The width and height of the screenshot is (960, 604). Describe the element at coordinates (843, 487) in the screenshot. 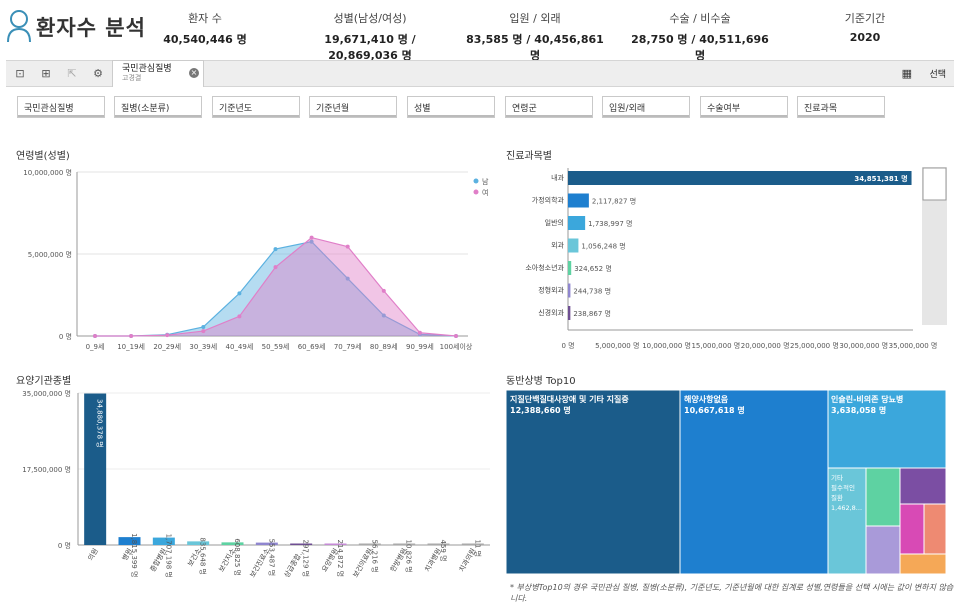

I see `treemap-label: 필수적인` at that location.